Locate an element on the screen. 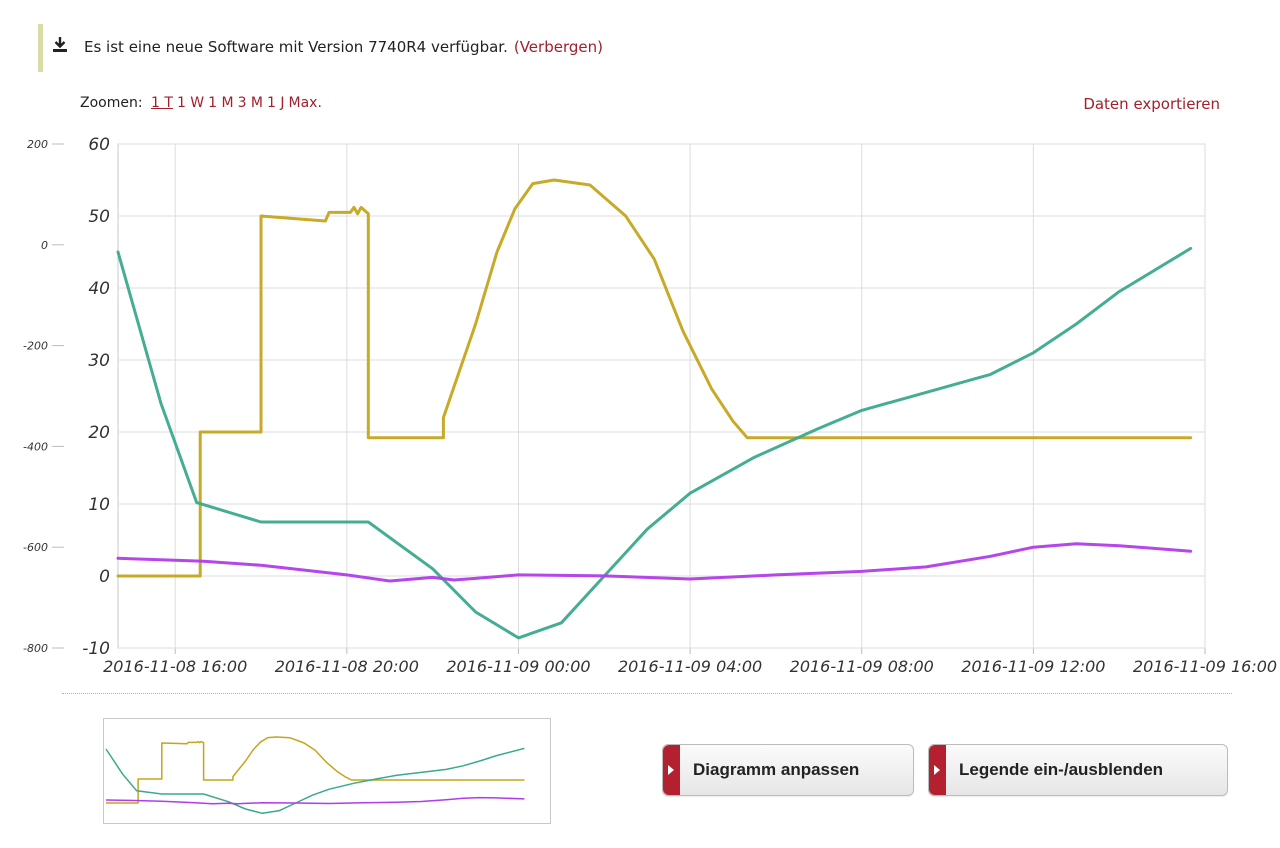  x-tick-label: 2016-11-08 16:00 is located at coordinates (175, 666).